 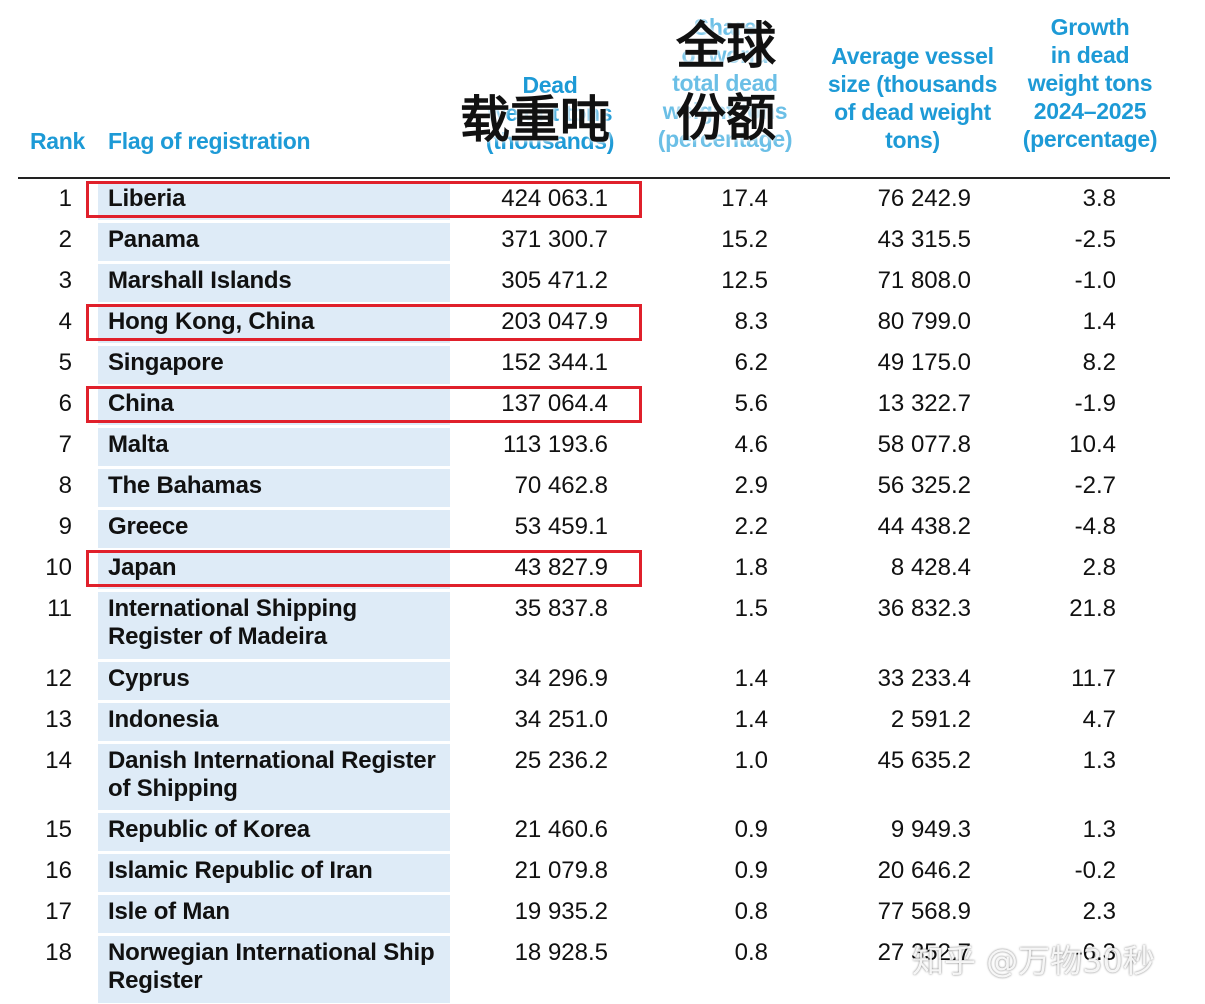 I want to click on flag-cell: Republic of Korea, so click(x=209, y=830).